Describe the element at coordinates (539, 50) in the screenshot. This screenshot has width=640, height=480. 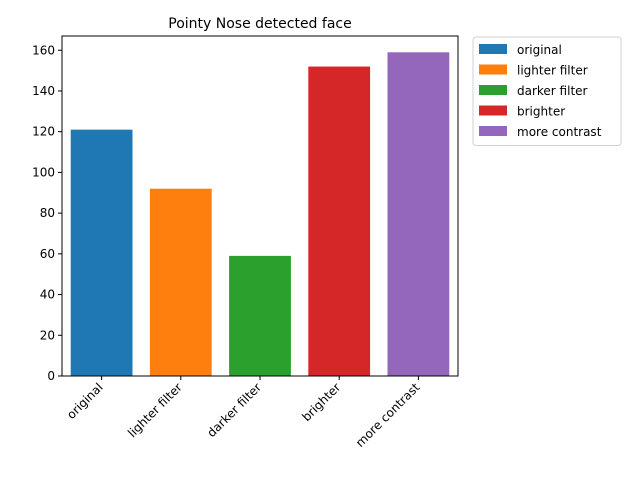
I see `legend-label: original` at that location.